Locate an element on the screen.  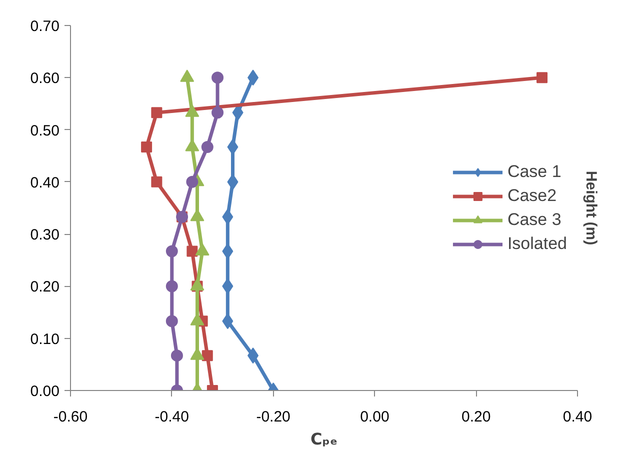
x-tick-label: -0.20 is located at coordinates (273, 417).